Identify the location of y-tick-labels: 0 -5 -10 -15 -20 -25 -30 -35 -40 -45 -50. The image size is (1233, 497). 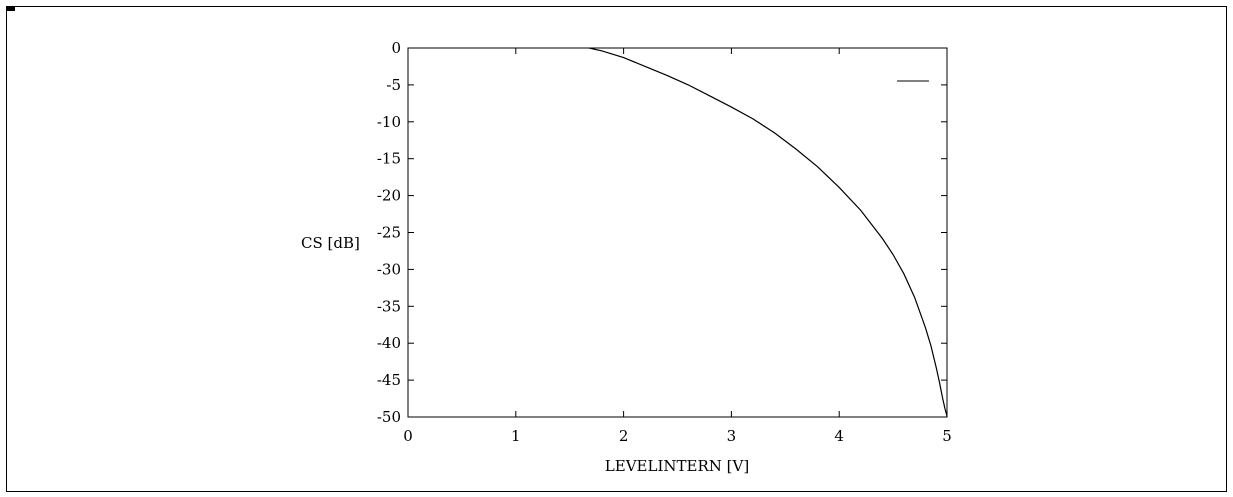
(389, 232).